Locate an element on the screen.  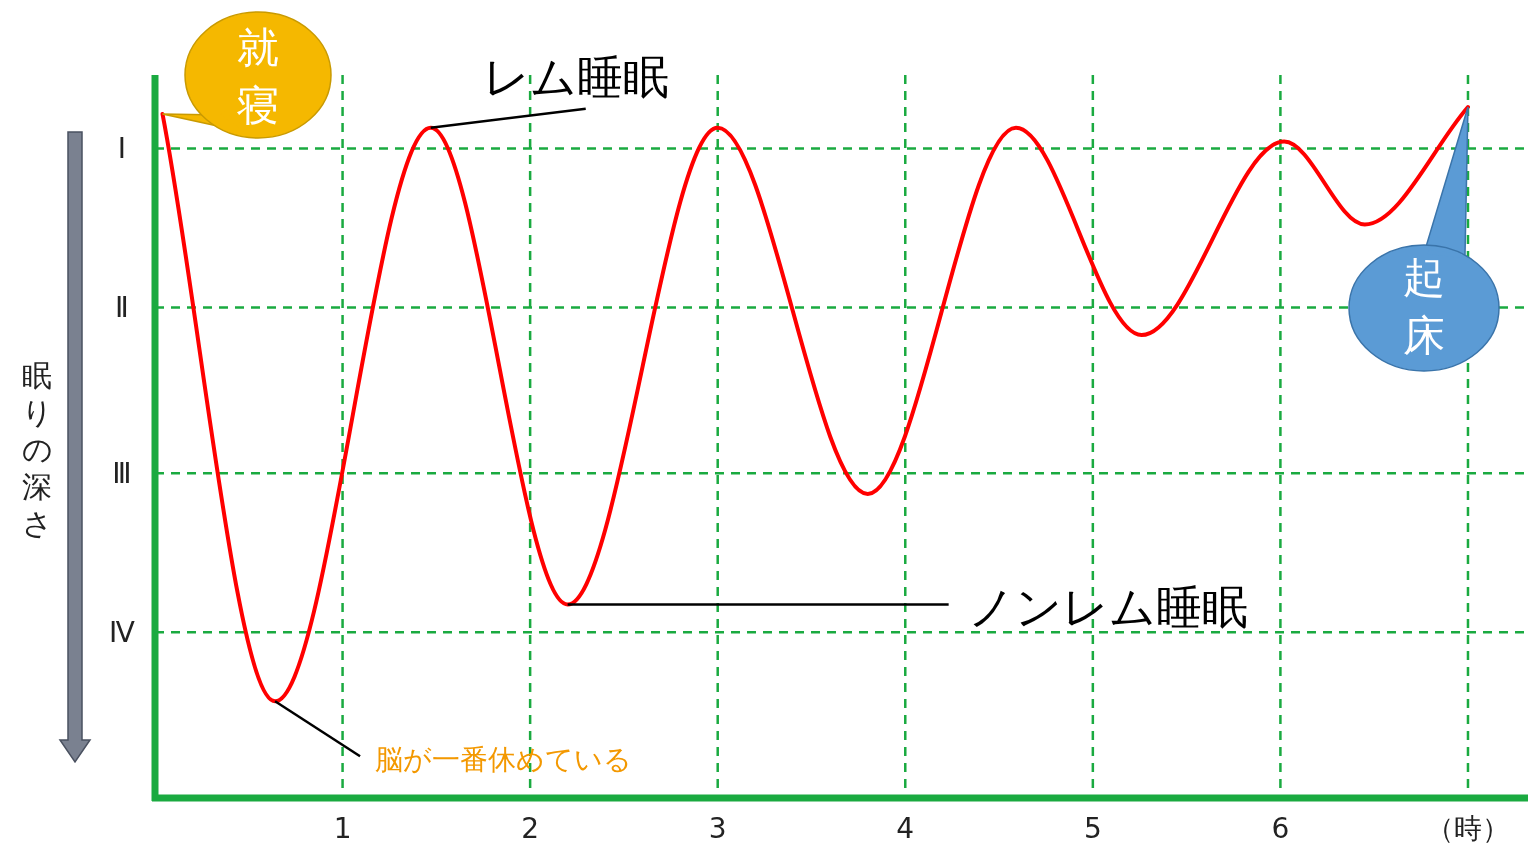
ref-line-label: Ⅱ is located at coordinates (122, 308).